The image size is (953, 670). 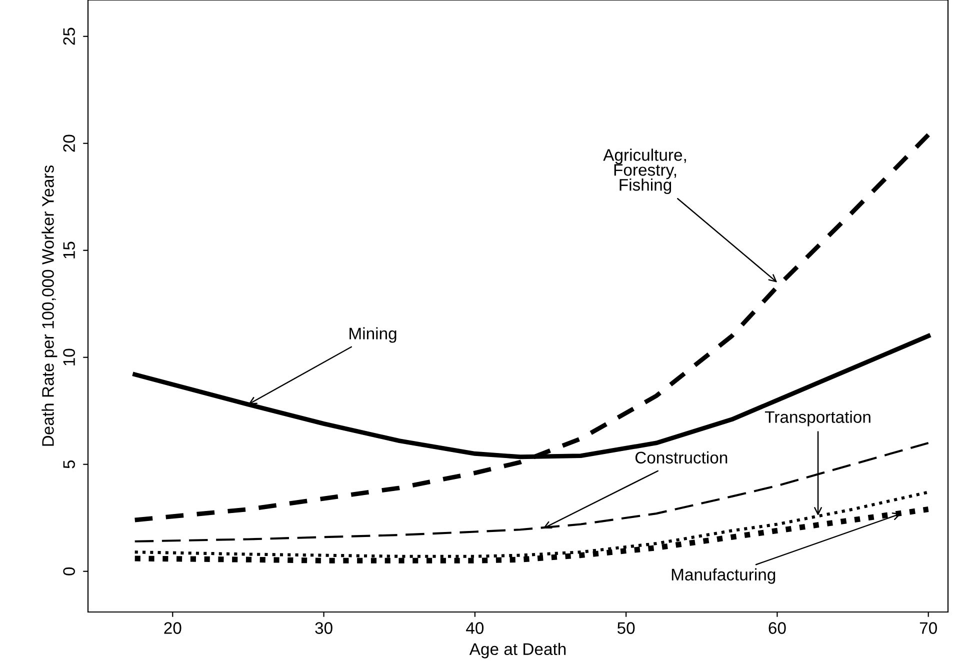 What do you see at coordinates (69, 464) in the screenshot?
I see `y-tick-label: 5` at bounding box center [69, 464].